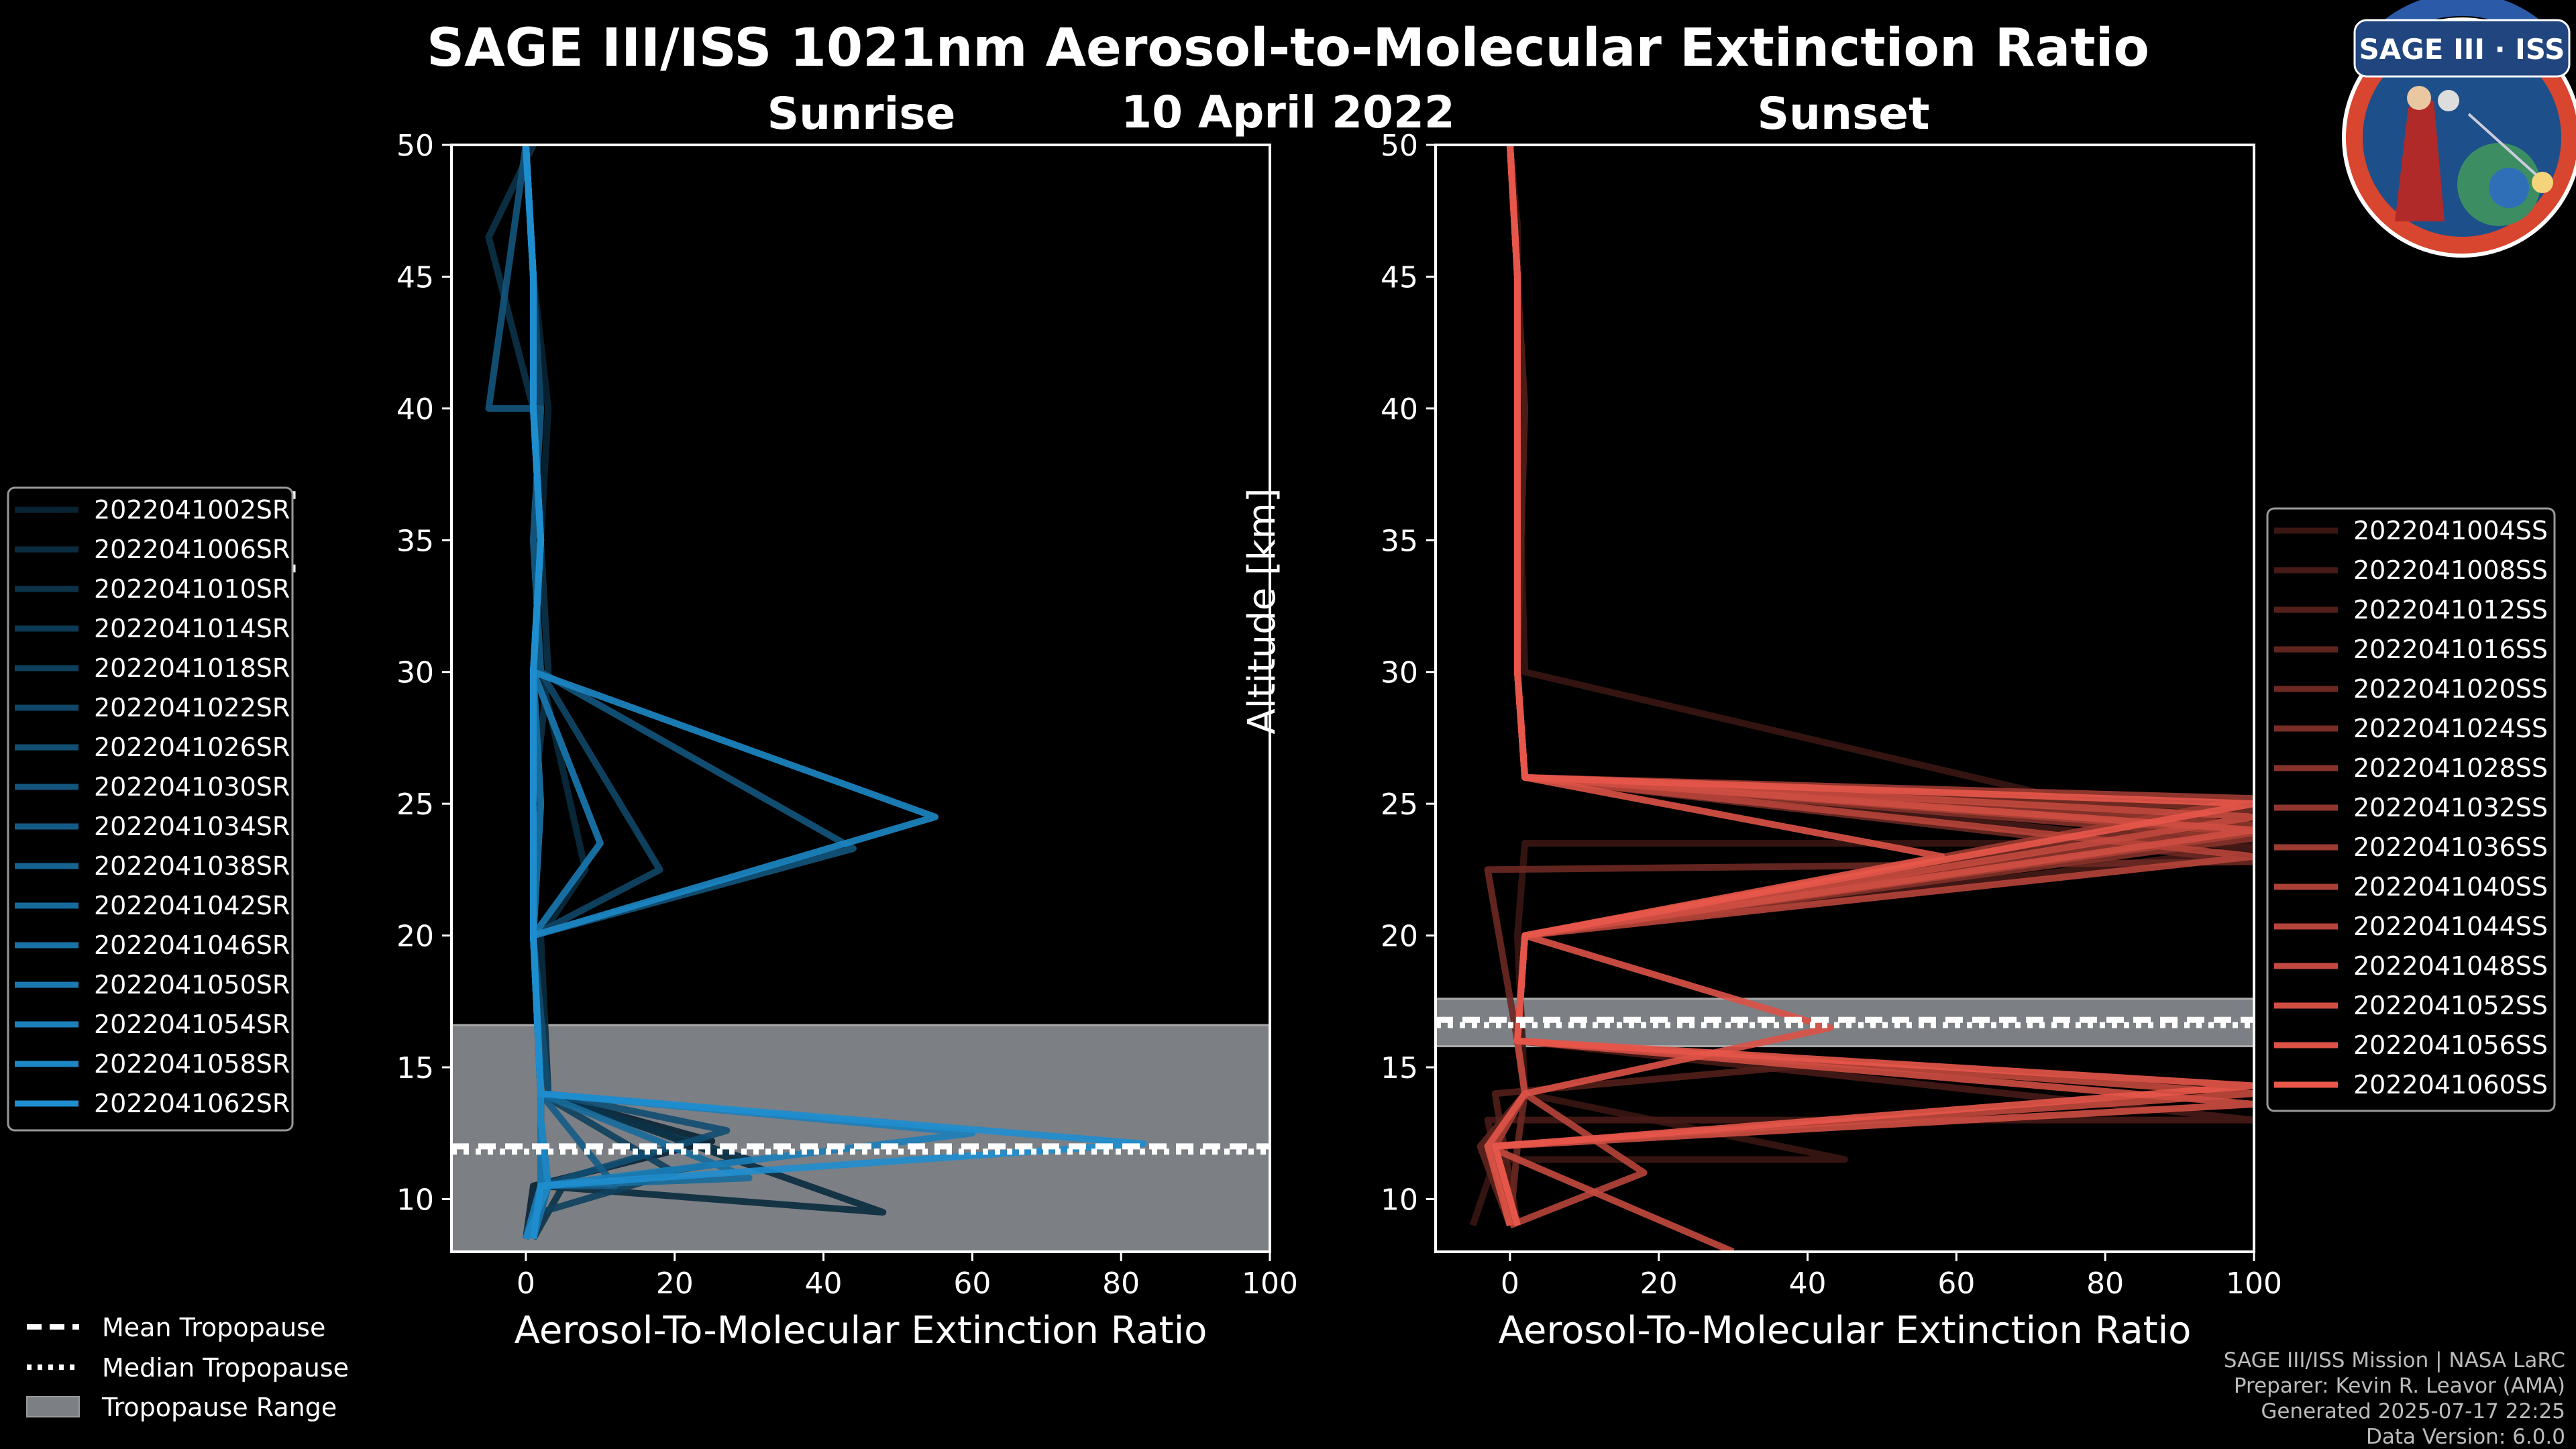 The image size is (2576, 1449). Describe the element at coordinates (192, 826) in the screenshot. I see `legend-label-2022041034SR: 2022041034SR` at that location.